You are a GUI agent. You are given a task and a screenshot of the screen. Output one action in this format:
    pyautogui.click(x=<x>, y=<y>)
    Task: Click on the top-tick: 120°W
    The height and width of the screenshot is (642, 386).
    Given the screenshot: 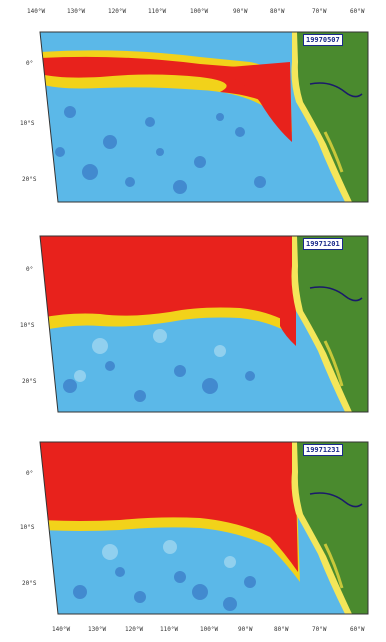 What is the action you would take?
    pyautogui.click(x=117, y=11)
    